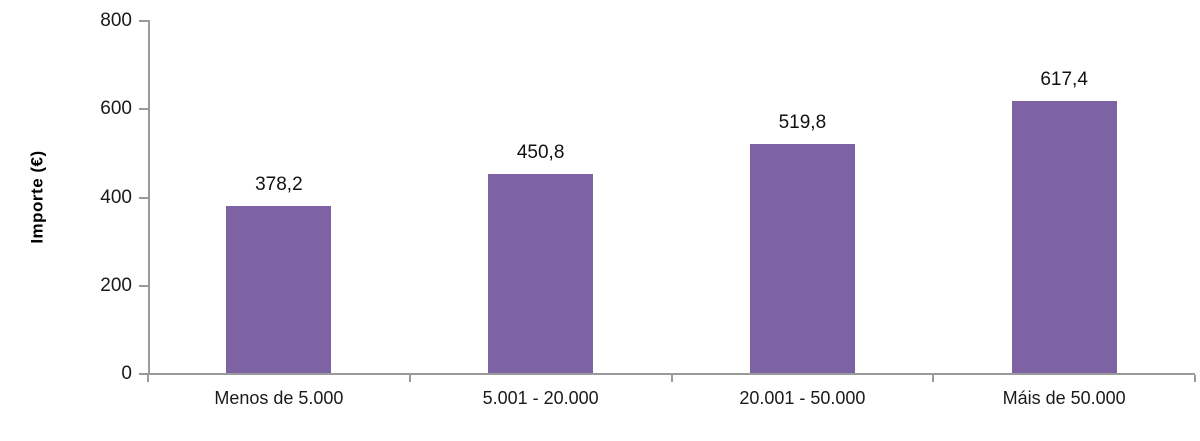  What do you see at coordinates (116, 285) in the screenshot?
I see `y-tick-label: 200` at bounding box center [116, 285].